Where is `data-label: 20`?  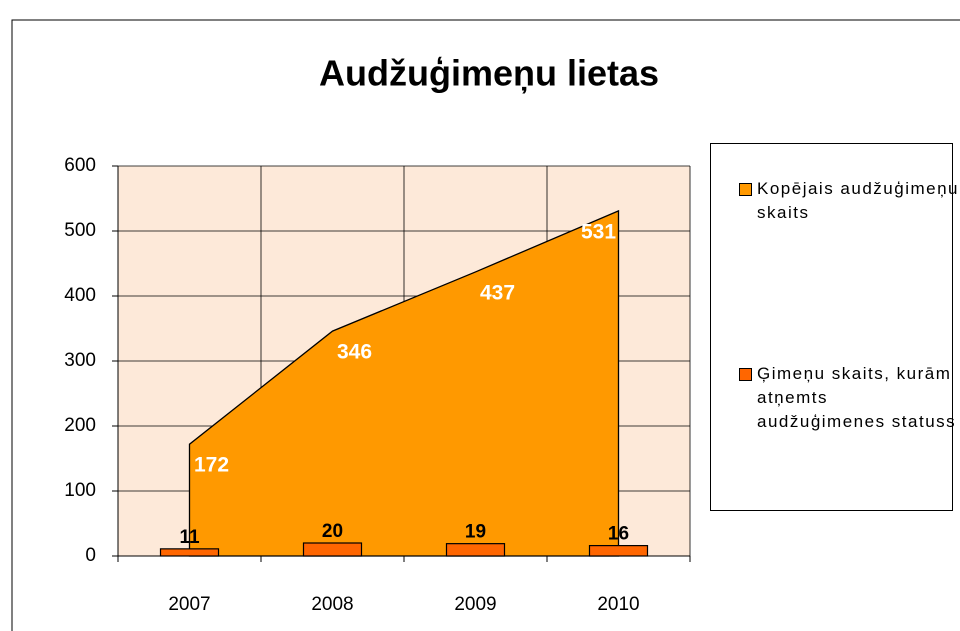
data-label: 20 is located at coordinates (332, 531).